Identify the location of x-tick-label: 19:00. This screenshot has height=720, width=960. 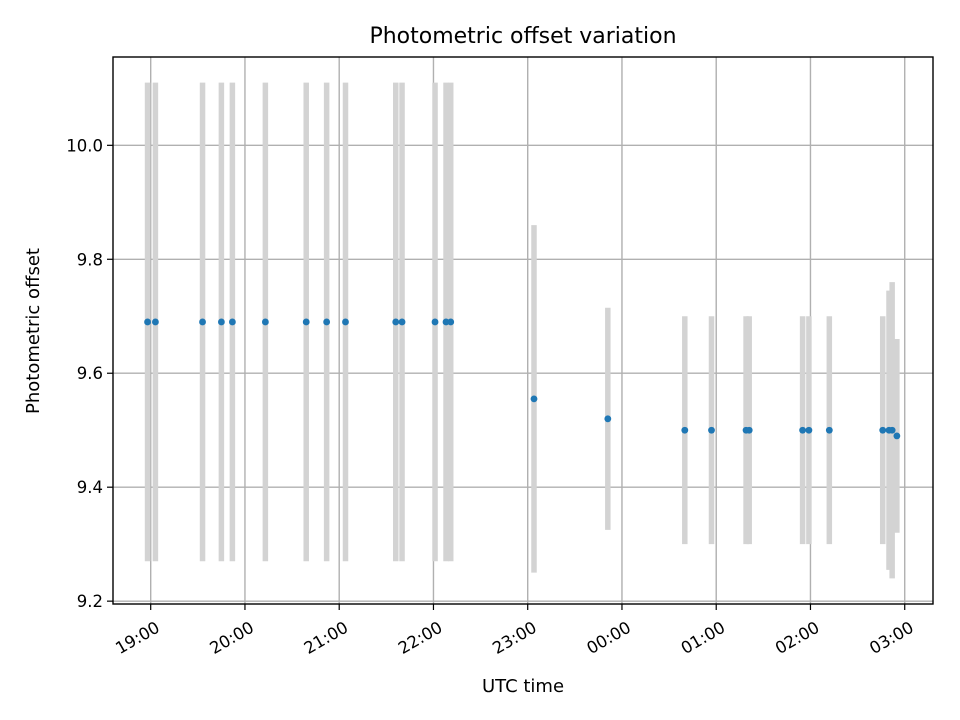
(137, 638).